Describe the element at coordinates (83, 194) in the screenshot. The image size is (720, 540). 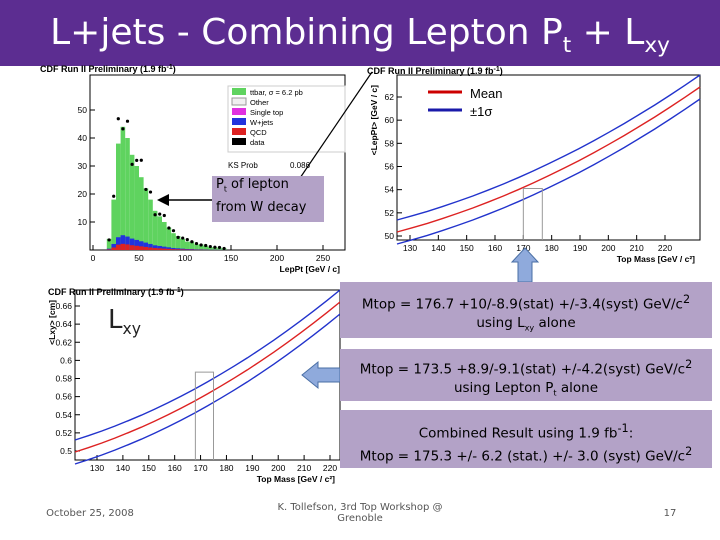
I see `y-tick-label: 20` at that location.